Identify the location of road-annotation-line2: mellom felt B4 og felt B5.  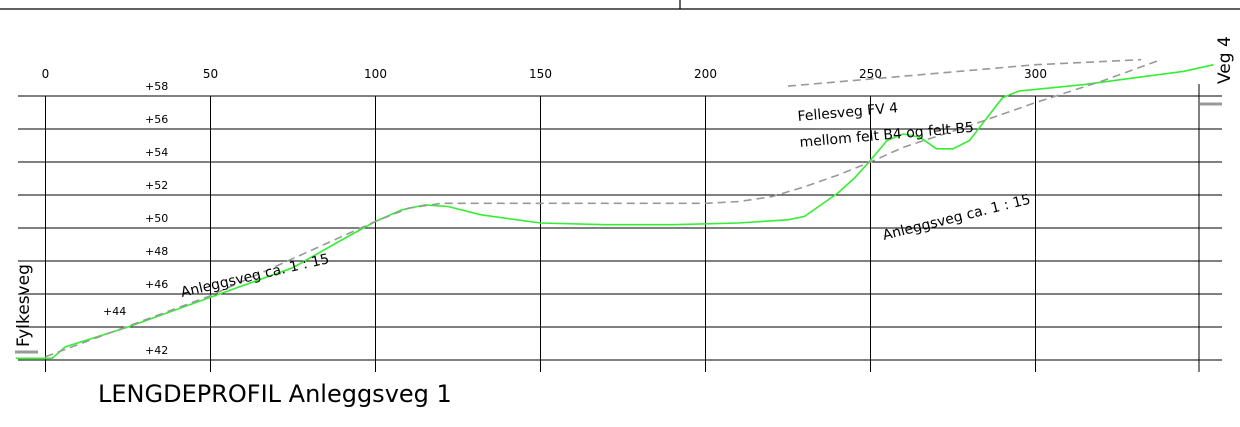
(887, 135).